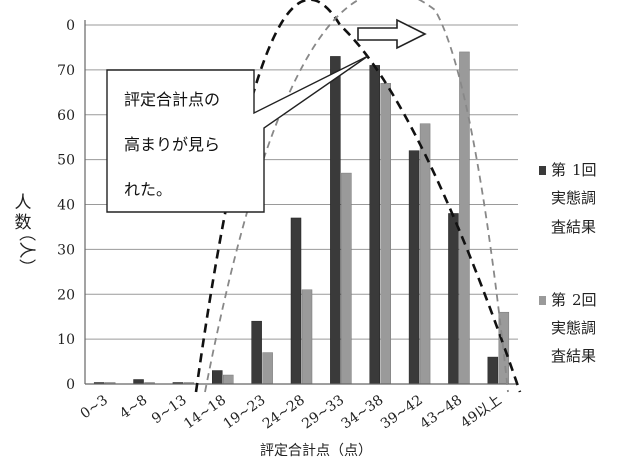 Image resolution: width=622 pixels, height=466 pixels. What do you see at coordinates (493, 370) in the screenshot?
I see `bar-series-1-49以上` at bounding box center [493, 370].